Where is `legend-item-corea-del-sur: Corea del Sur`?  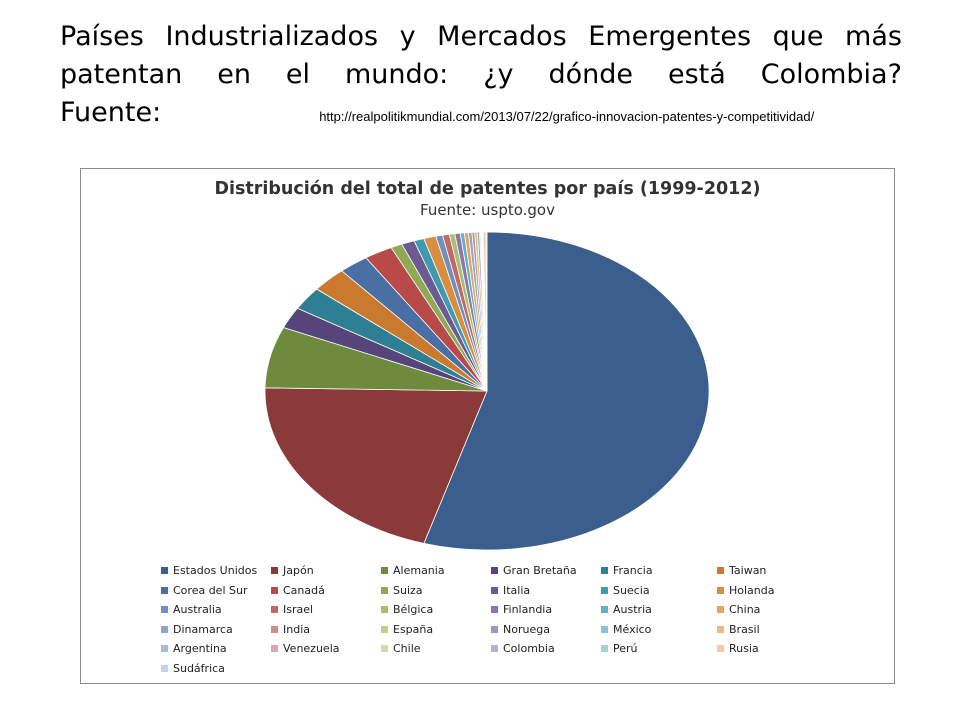 legend-item-corea-del-sur: Corea del Sur is located at coordinates (204, 590).